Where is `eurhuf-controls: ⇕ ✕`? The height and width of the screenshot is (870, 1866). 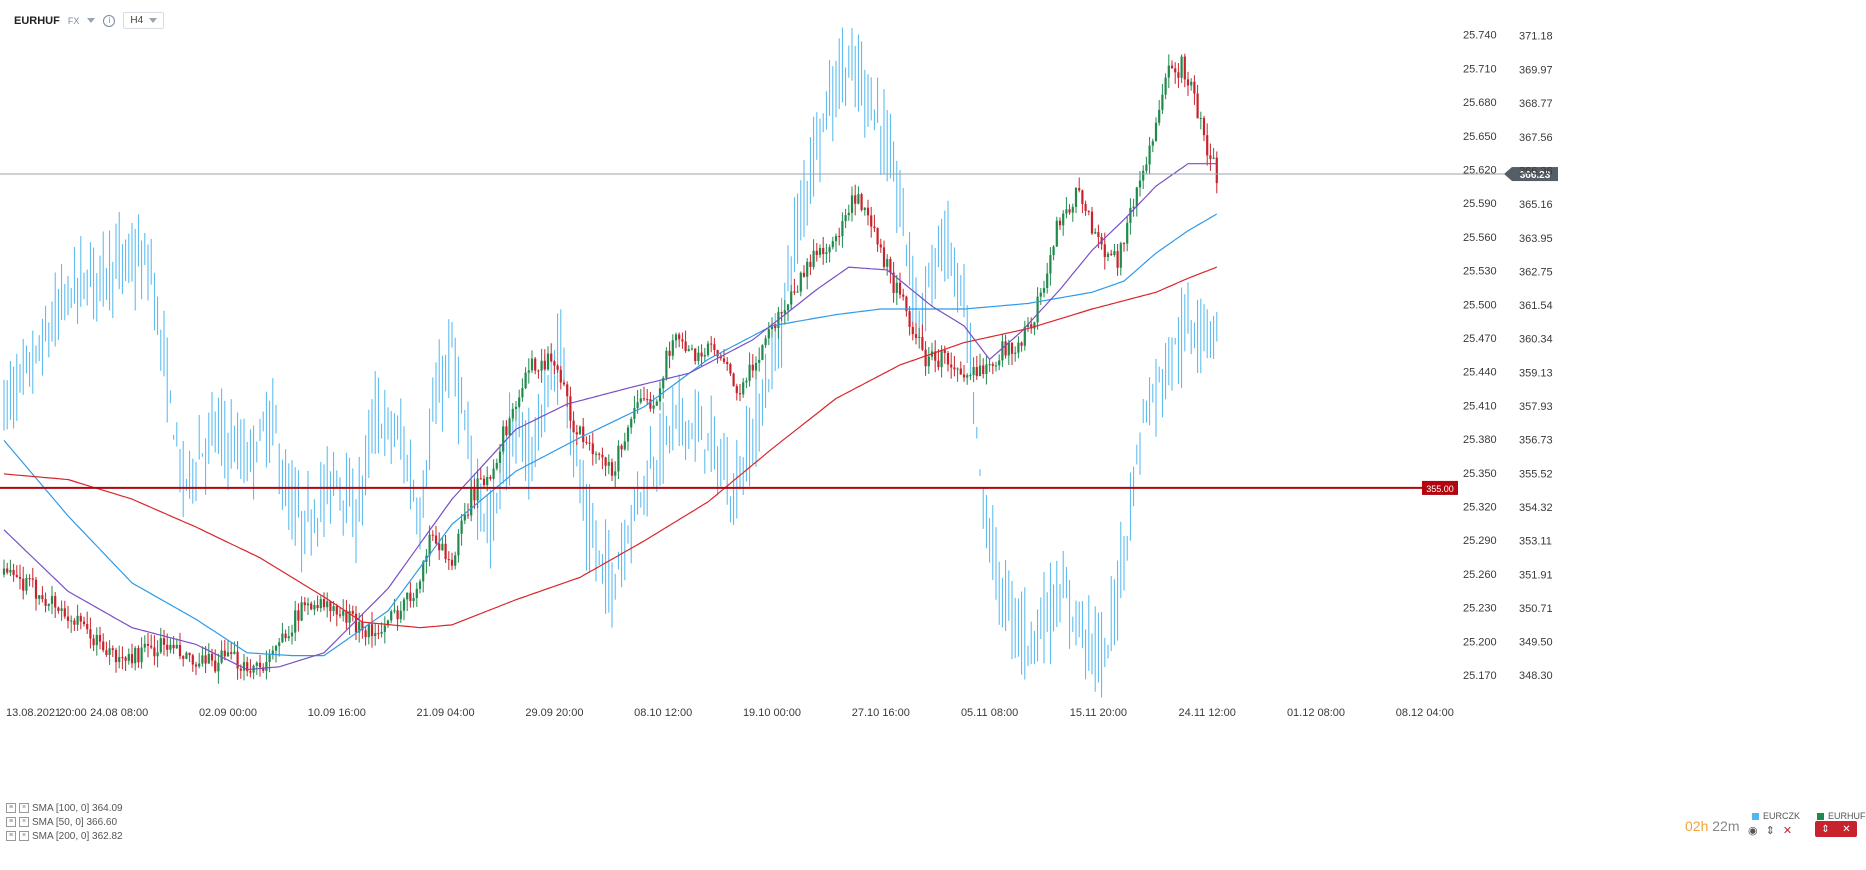
eurhuf-controls: ⇕ ✕ is located at coordinates (1836, 829).